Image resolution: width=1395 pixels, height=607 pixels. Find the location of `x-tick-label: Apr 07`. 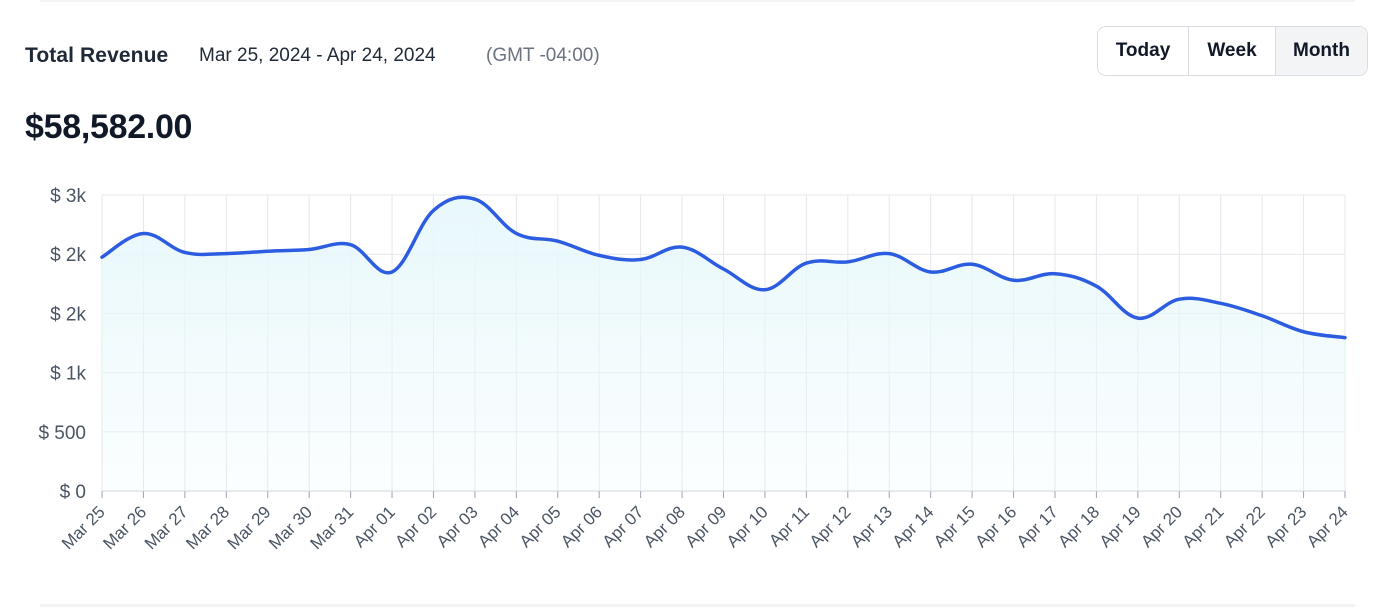

x-tick-label: Apr 07 is located at coordinates (623, 526).